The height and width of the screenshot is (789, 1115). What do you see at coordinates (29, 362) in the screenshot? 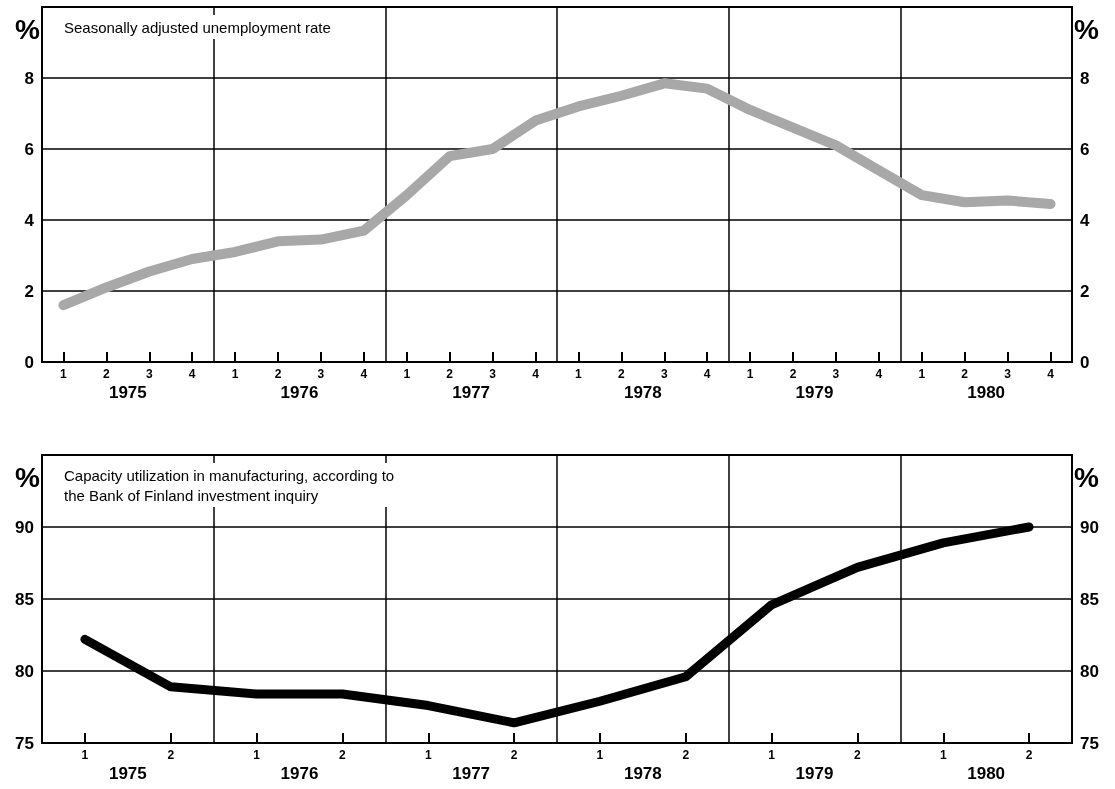
I see `y-tick-label: 0` at bounding box center [29, 362].